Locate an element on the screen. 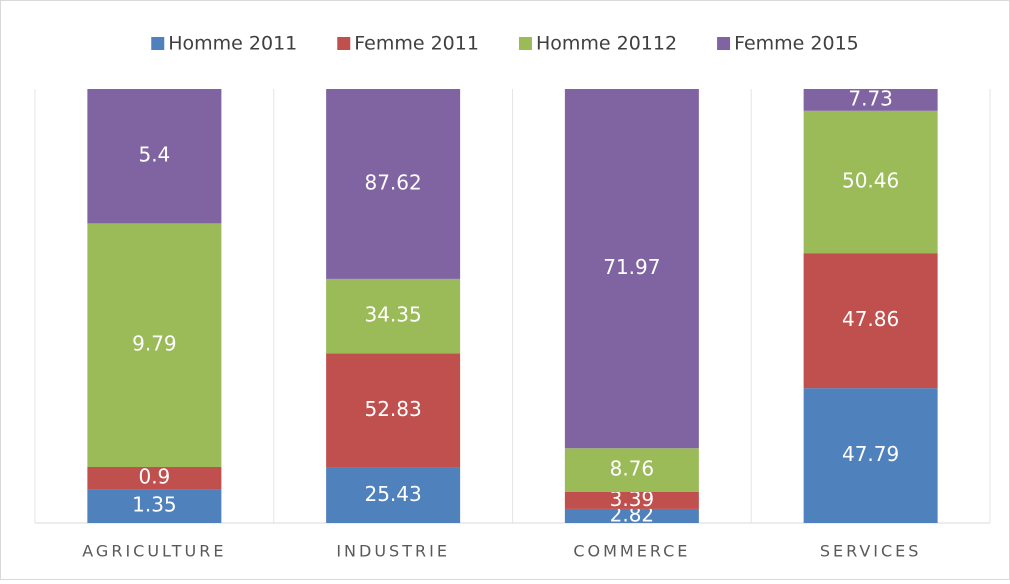 This screenshot has width=1010, height=584. data-label: 25.43 is located at coordinates (392, 494).